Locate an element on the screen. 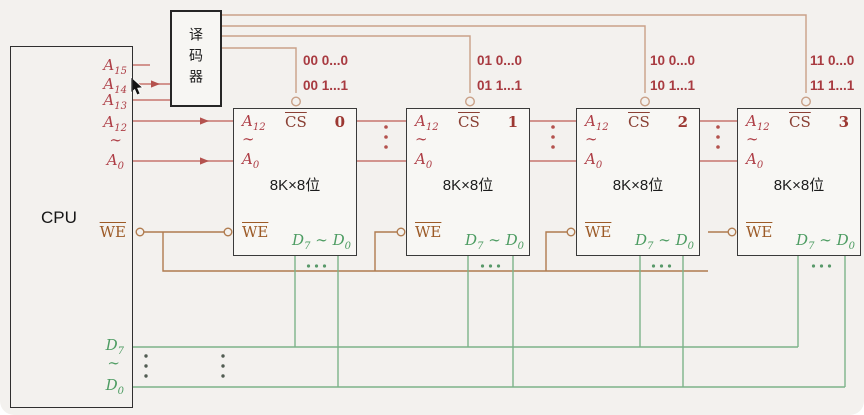 Image resolution: width=864 pixels, height=415 pixels. write-enable-wires is located at coordinates (436, 249).